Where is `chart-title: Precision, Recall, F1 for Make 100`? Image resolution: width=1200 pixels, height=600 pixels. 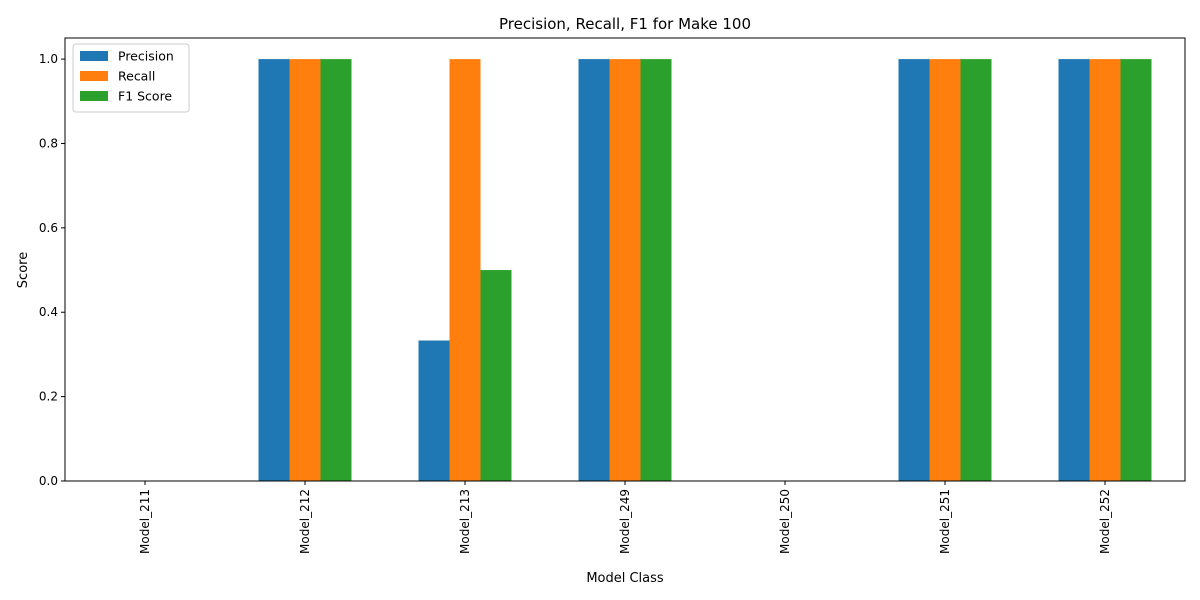
chart-title: Precision, Recall, F1 for Make 100 is located at coordinates (625, 24).